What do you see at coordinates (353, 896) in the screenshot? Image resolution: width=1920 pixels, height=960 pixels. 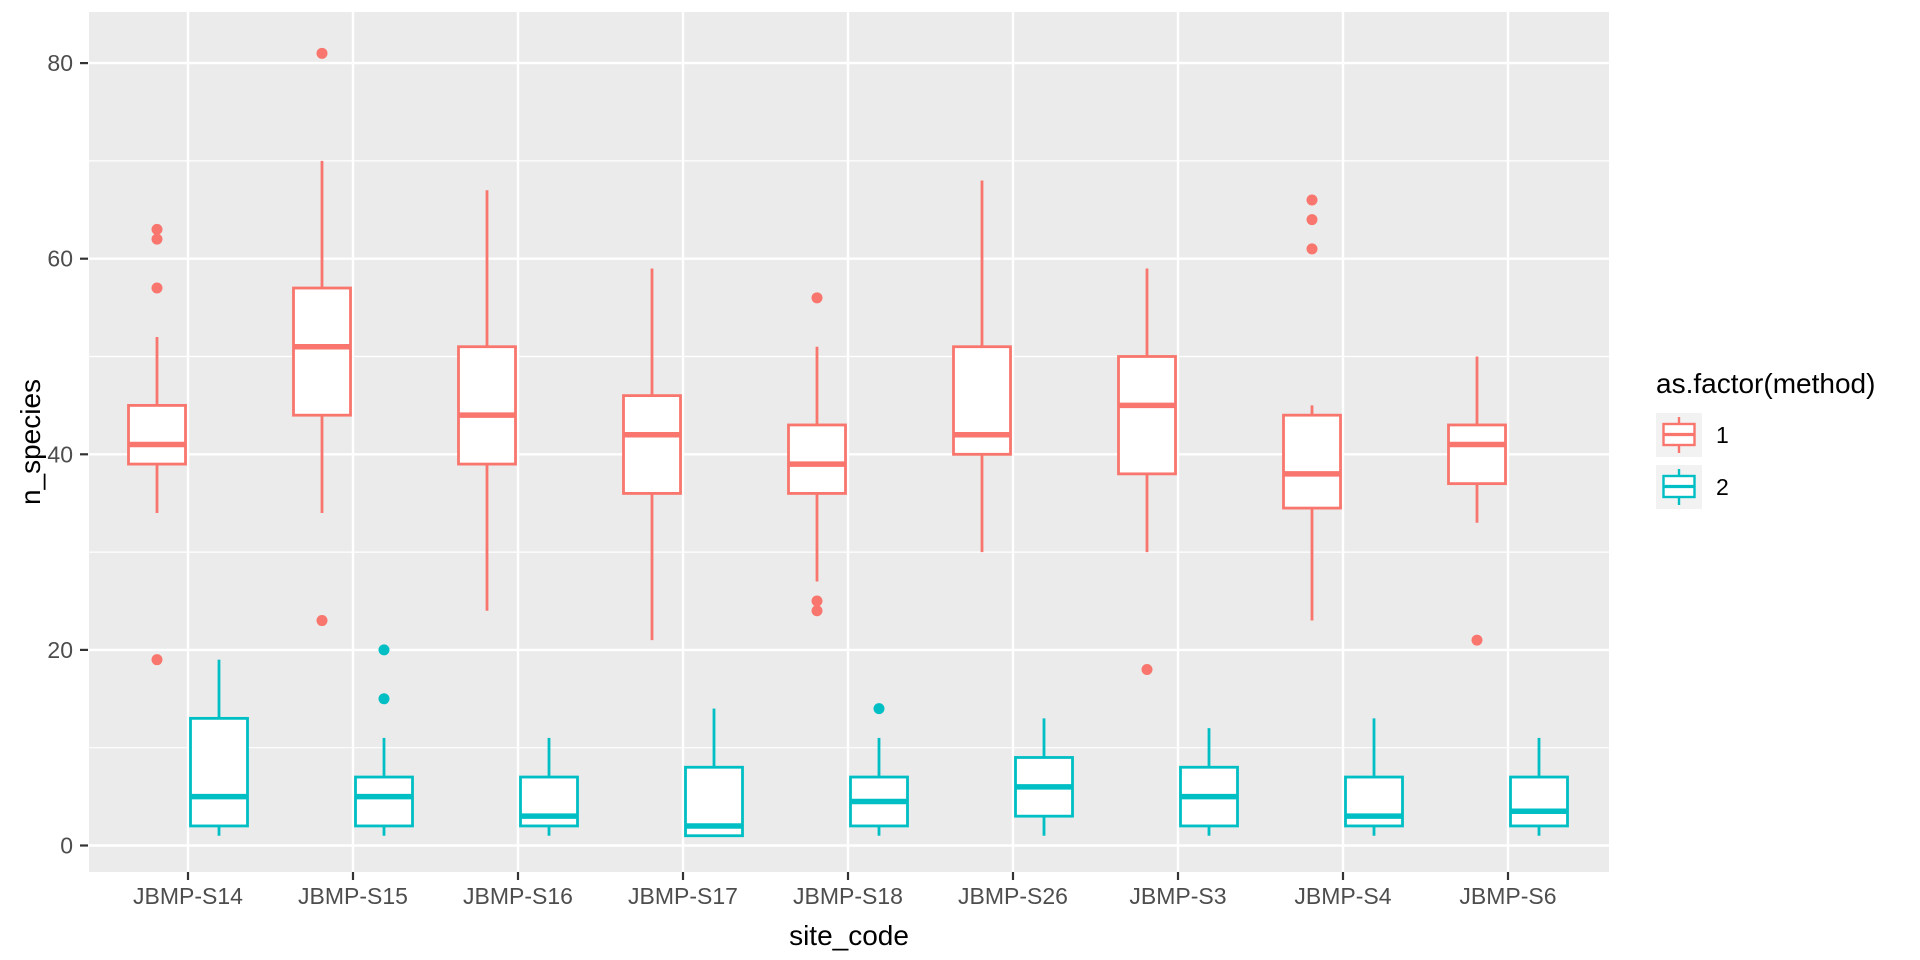 I see `x-tick-label: JBMP-S15` at bounding box center [353, 896].